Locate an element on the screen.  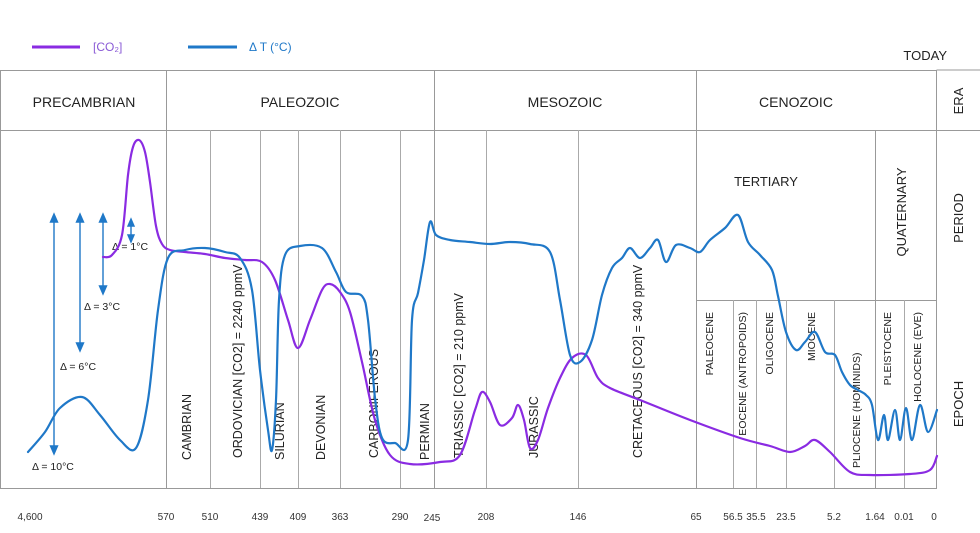
row-label-era: ERA is located at coordinates (958, 100).